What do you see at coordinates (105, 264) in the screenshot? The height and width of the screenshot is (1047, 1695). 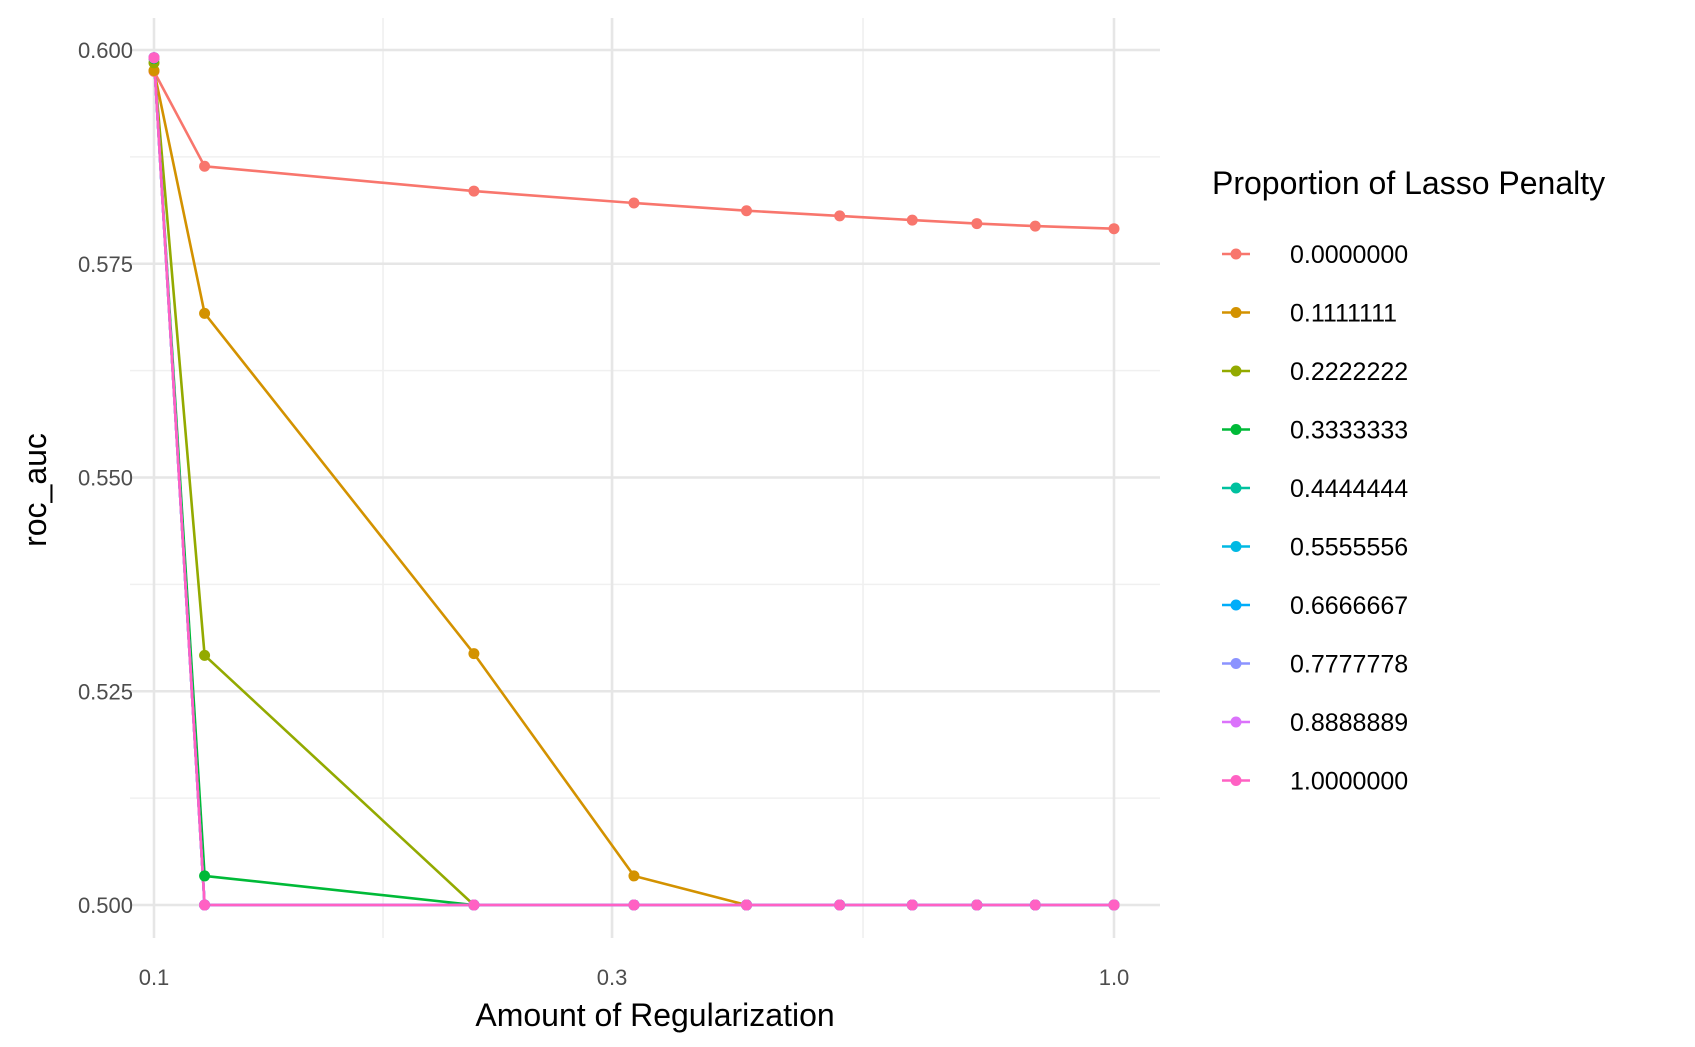 I see `y-tick-label: 0.575` at bounding box center [105, 264].